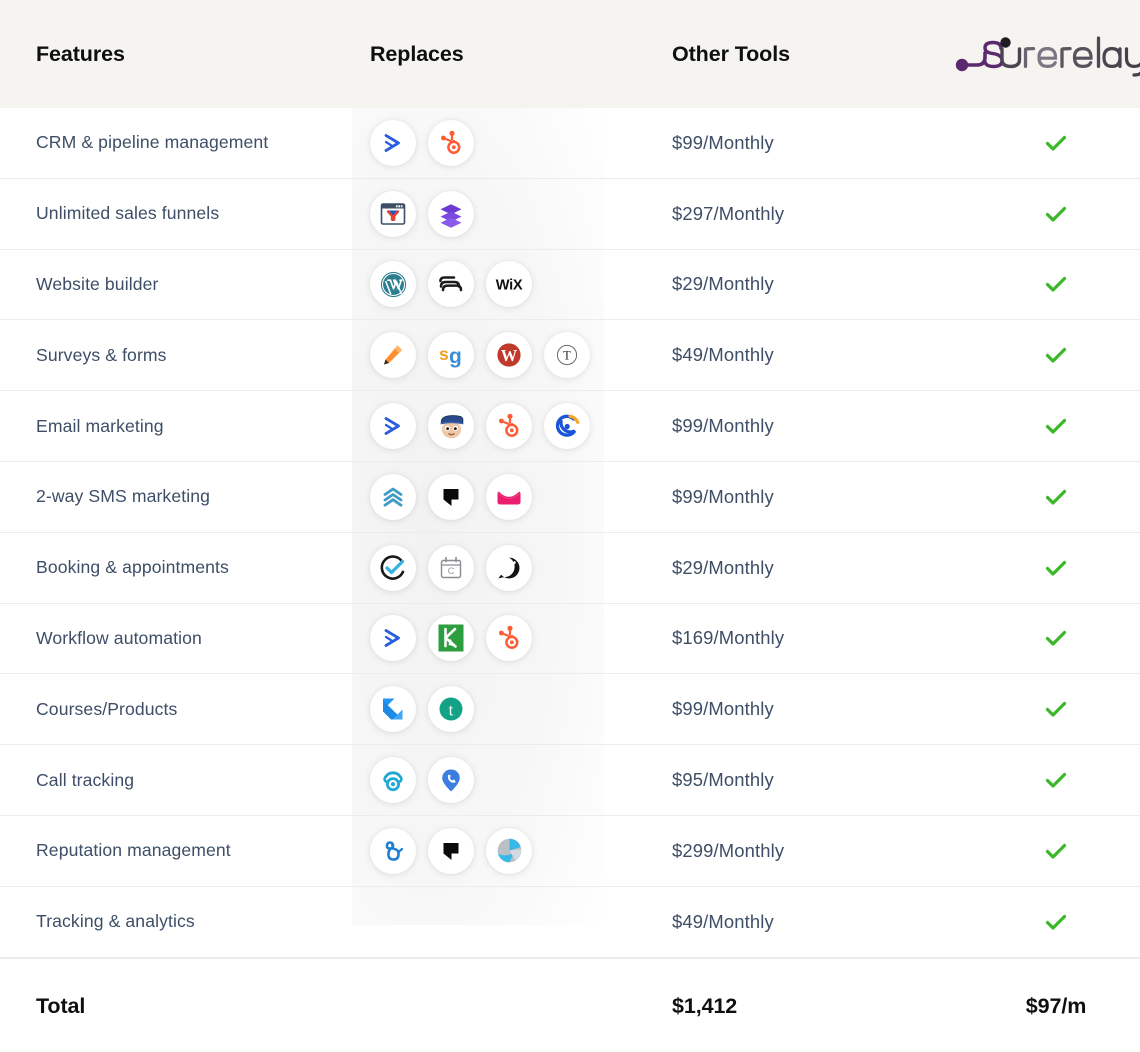  Describe the element at coordinates (822, 780) in the screenshot. I see `cell-other-tools-price: $95/Monthly` at that location.